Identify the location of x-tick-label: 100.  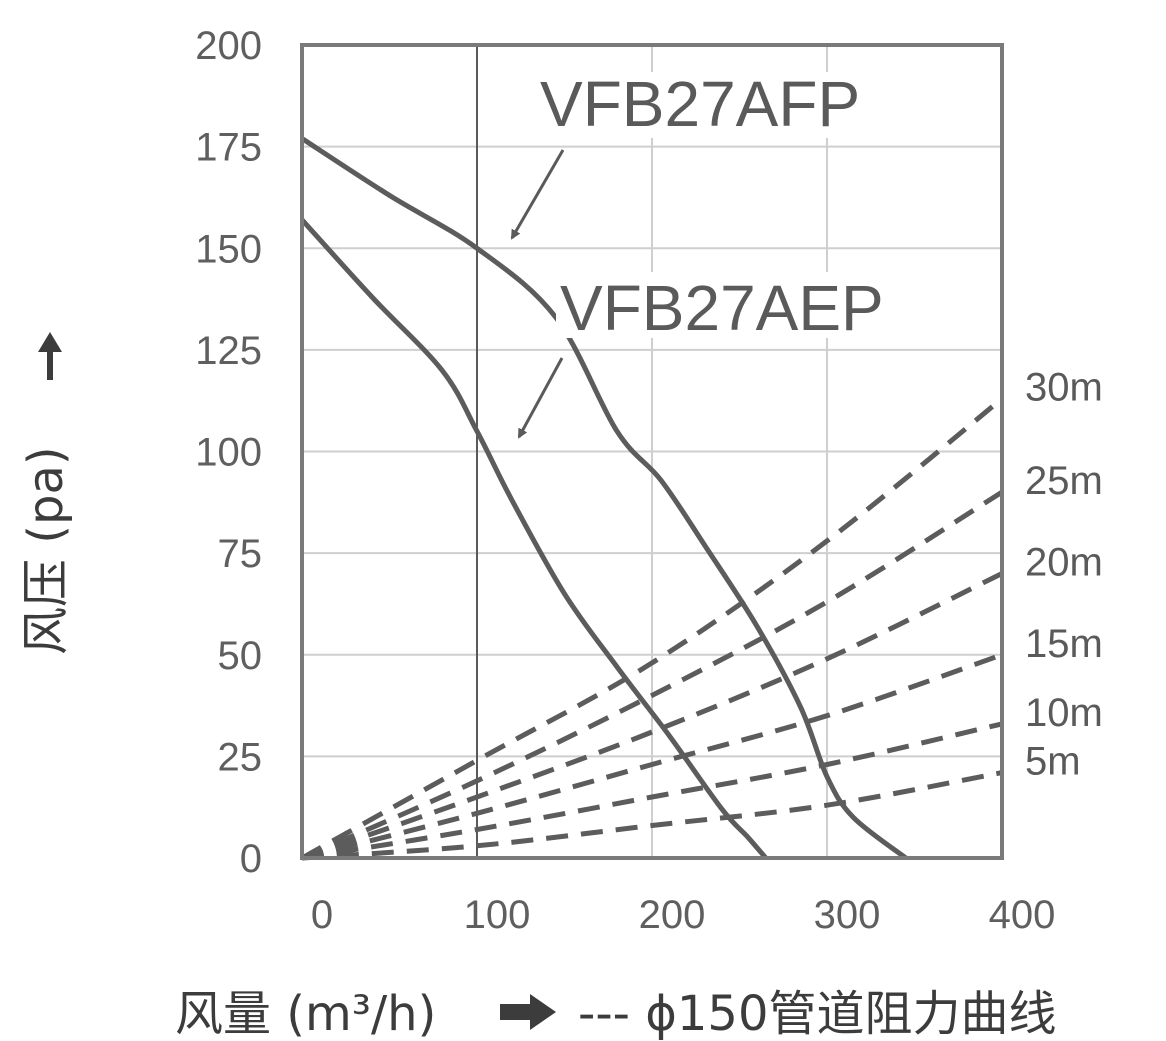
(497, 915).